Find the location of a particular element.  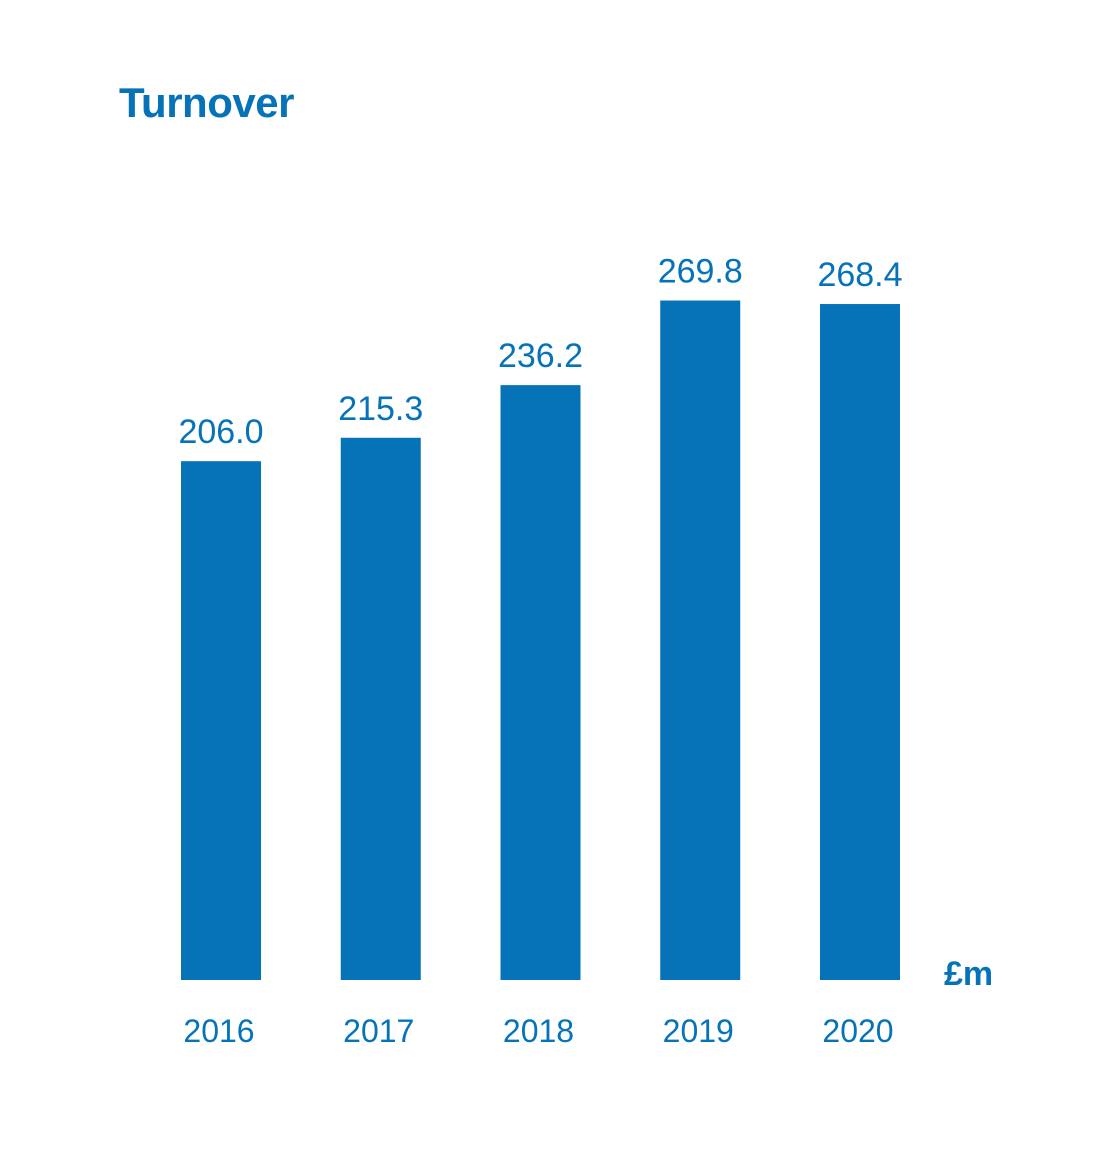

unit-label: £m is located at coordinates (968, 974).